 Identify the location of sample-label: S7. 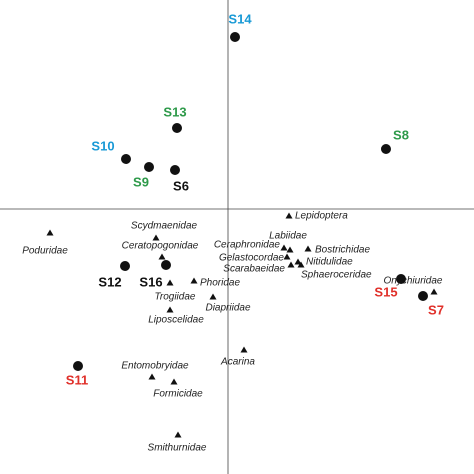
(436, 309).